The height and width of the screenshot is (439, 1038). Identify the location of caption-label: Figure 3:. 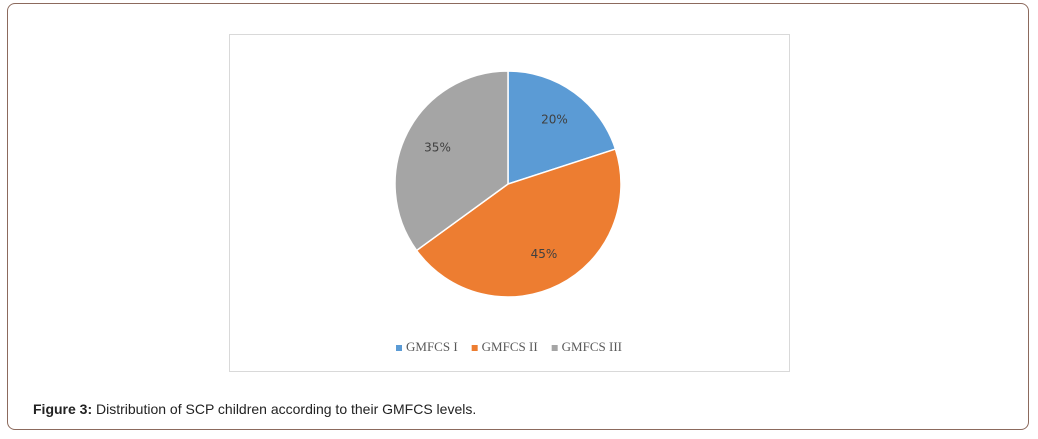
(63, 409).